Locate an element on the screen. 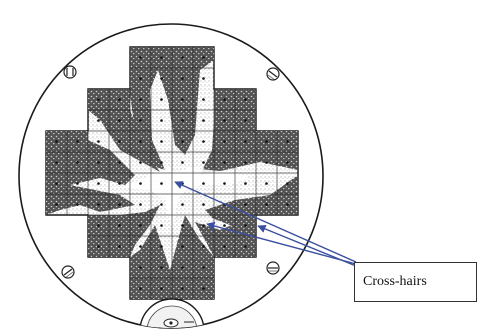 The height and width of the screenshot is (331, 479). cross-hairs-label: Cross-hairs is located at coordinates (395, 281).